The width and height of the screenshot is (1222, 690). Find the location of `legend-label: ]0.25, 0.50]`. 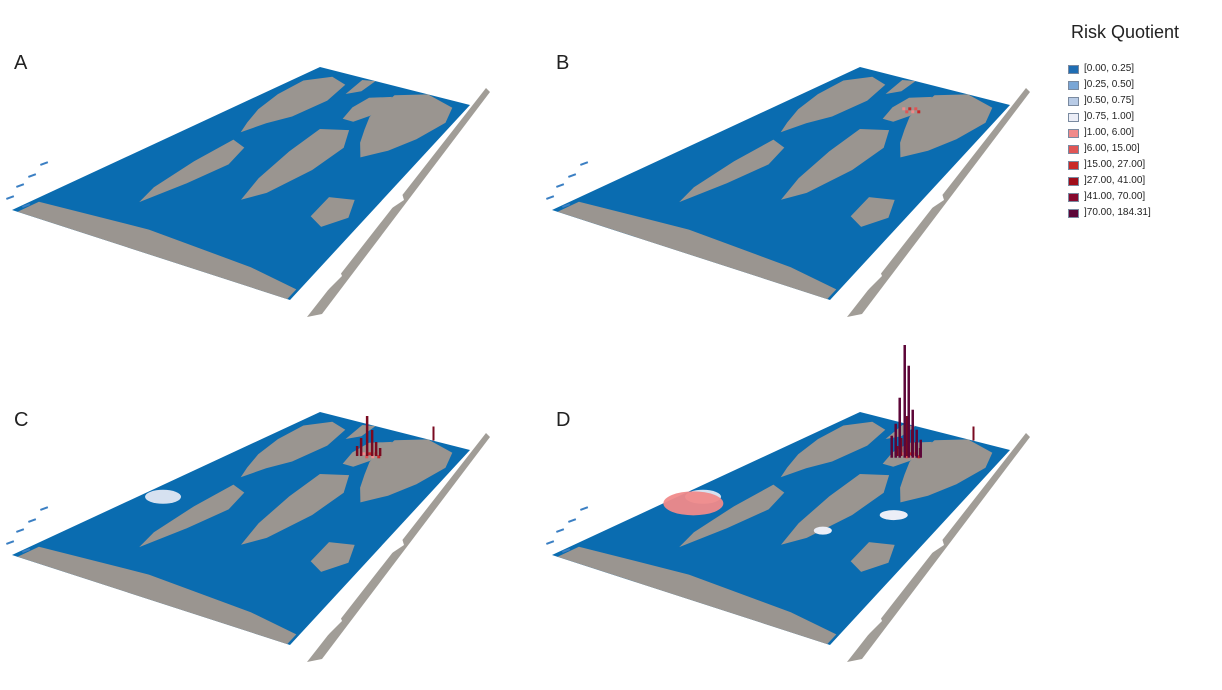

legend-label: ]0.25, 0.50] is located at coordinates (1109, 84).